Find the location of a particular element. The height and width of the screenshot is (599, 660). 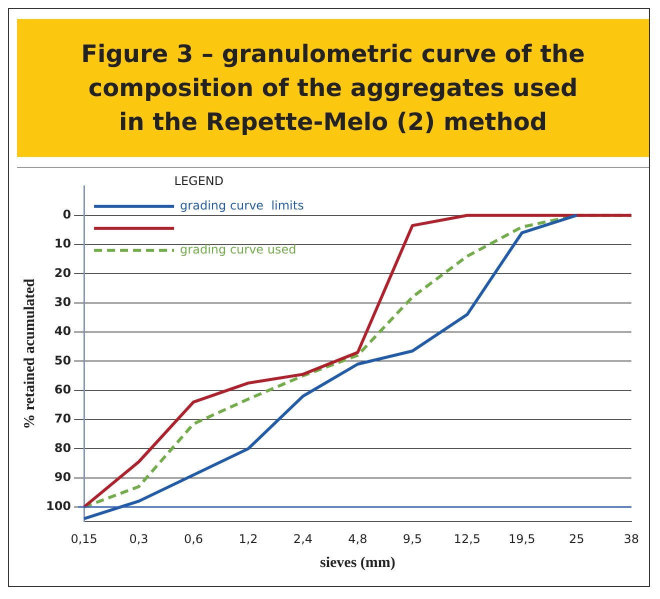

y-tick-label: 40 is located at coordinates (63, 331).